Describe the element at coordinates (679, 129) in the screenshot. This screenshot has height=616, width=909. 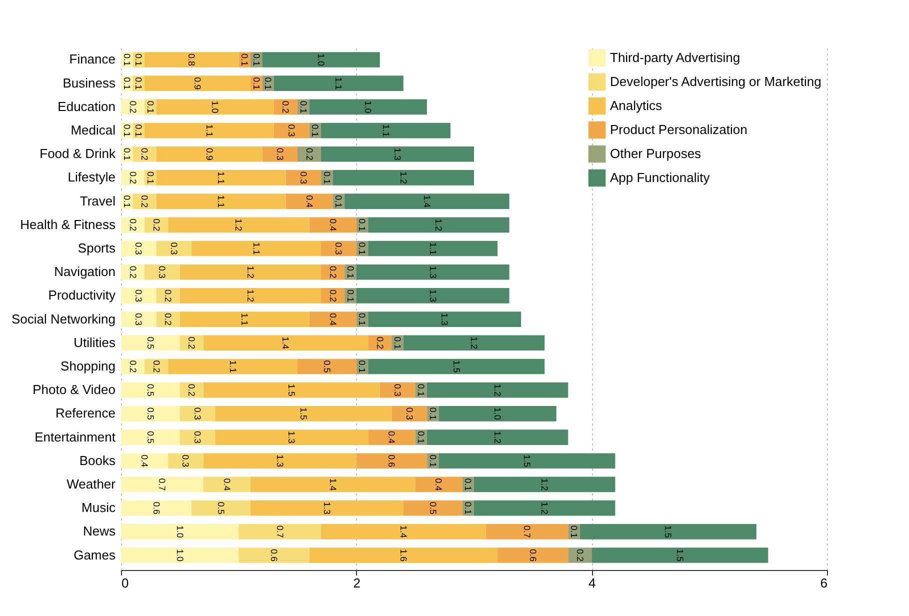
I see `legend-label: Product Personalization` at that location.